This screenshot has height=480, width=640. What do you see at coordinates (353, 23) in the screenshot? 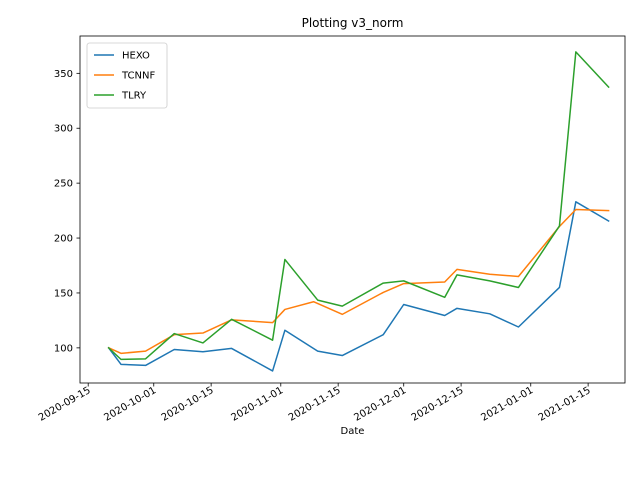
I see `chart-title: Plotting v3_norm` at bounding box center [353, 23].